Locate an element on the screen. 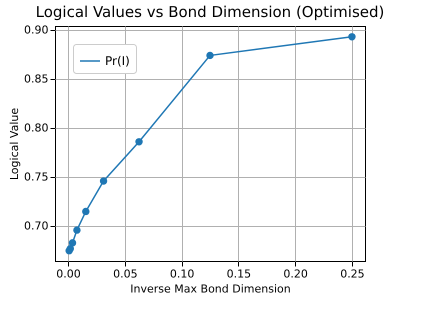  y-tick-label: 0.90 is located at coordinates (36, 29).